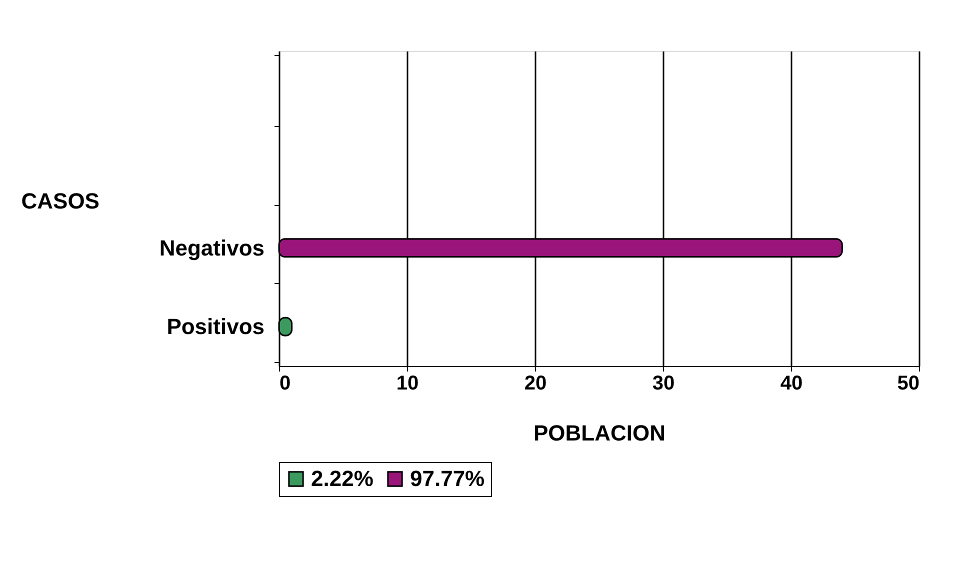 The height and width of the screenshot is (580, 965). What do you see at coordinates (600, 433) in the screenshot?
I see `x-axis-title: POBLACION` at bounding box center [600, 433].